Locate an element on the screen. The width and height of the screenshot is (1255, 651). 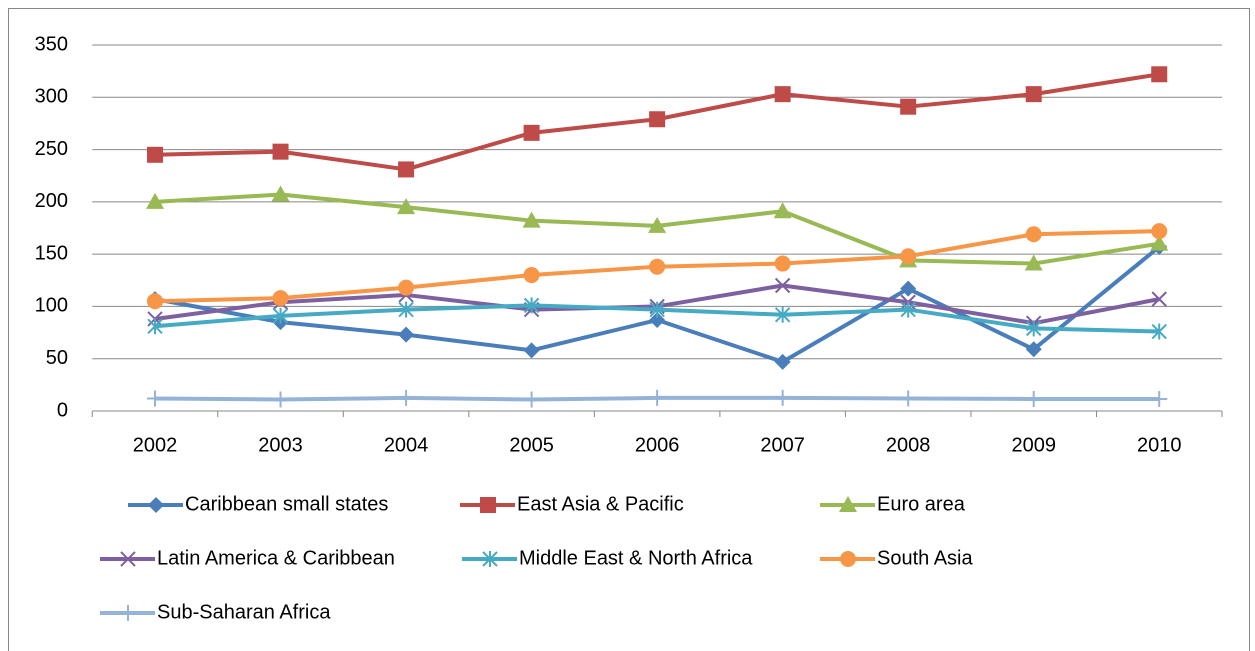
x-tick-label: 2007 is located at coordinates (782, 445).